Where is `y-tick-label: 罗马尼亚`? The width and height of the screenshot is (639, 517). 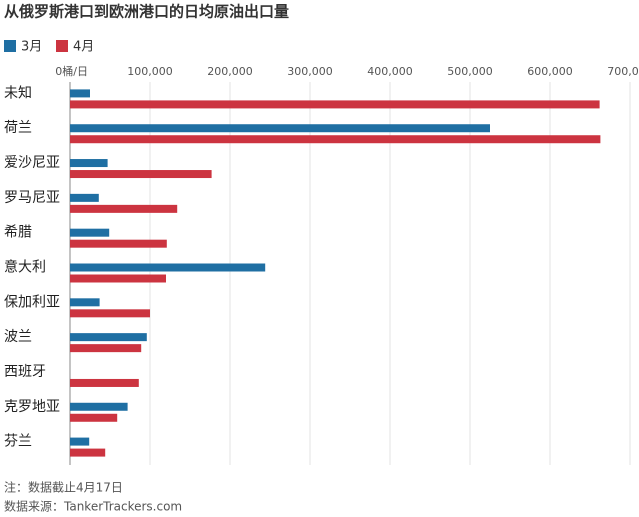 y-tick-label: 罗马尼亚 is located at coordinates (32, 198).